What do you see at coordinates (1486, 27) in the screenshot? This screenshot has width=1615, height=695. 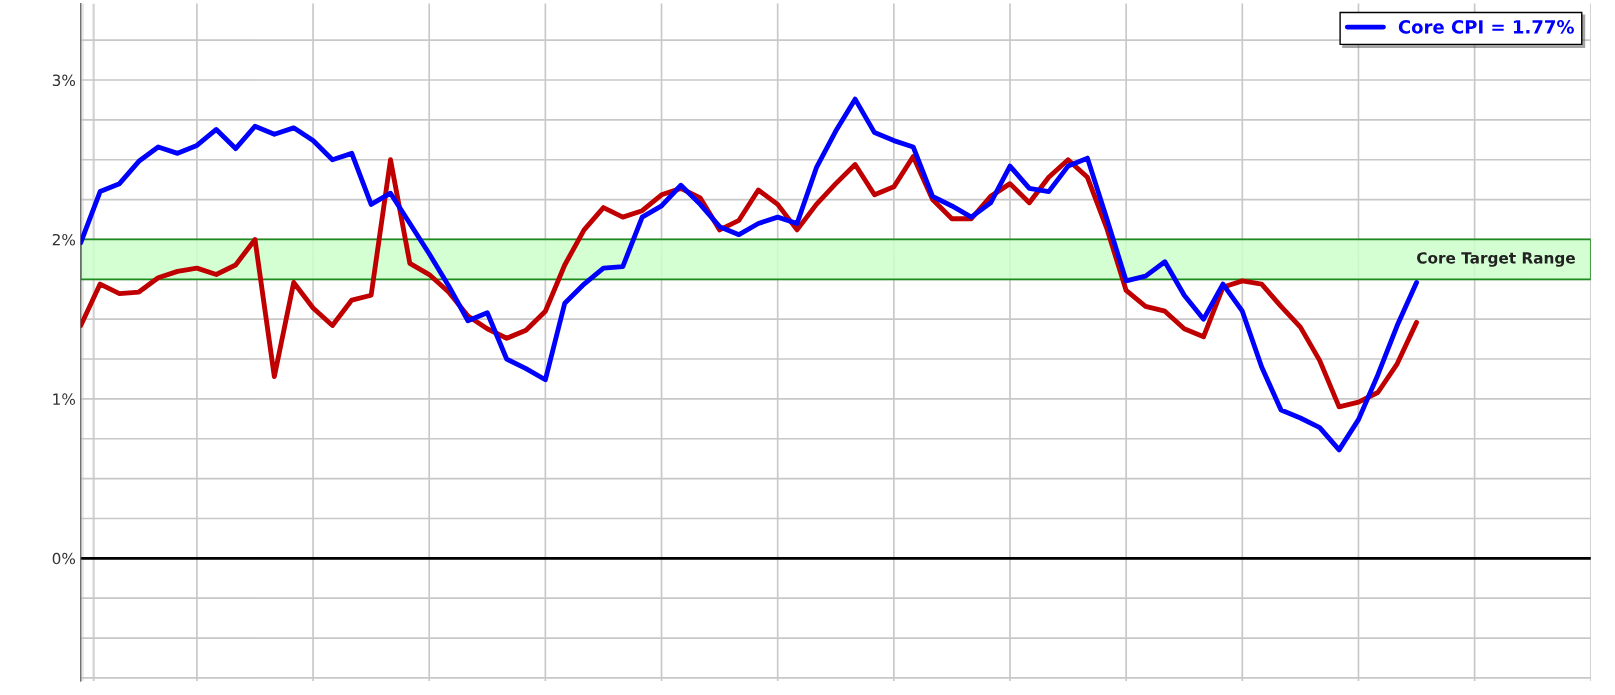 I see `legend-label: Core CPI = 1.77%` at bounding box center [1486, 27].